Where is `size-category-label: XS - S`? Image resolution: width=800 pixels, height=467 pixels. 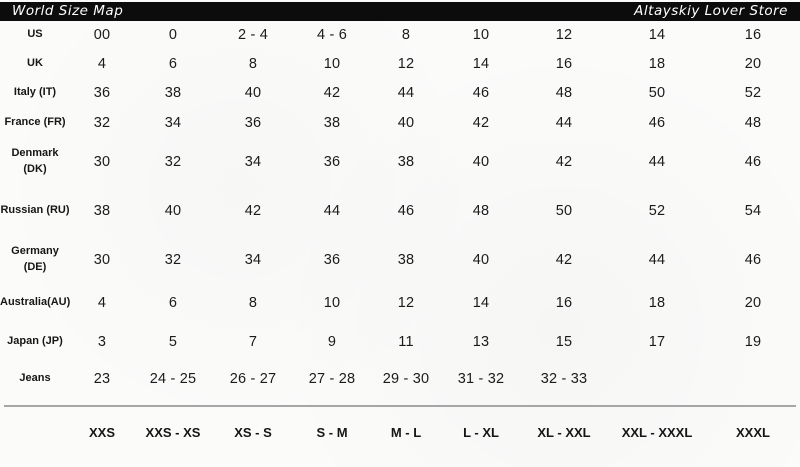 size-category-label: XS - S is located at coordinates (253, 432).